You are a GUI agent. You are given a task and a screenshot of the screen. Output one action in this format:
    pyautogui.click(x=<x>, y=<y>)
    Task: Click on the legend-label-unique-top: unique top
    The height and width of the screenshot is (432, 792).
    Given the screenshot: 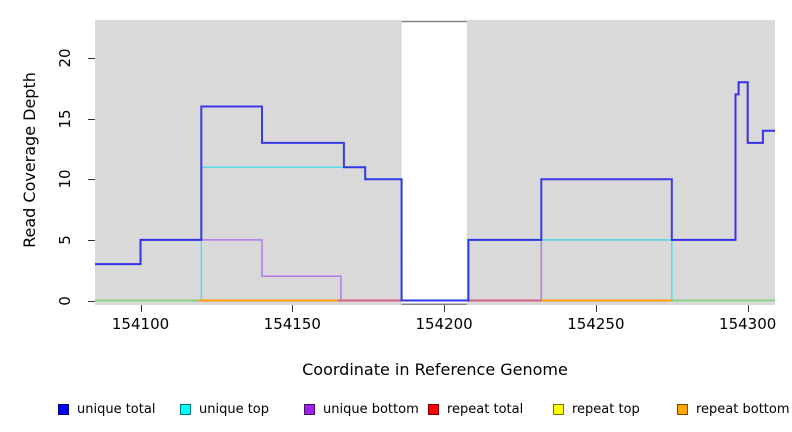 What is the action you would take?
    pyautogui.click(x=234, y=409)
    